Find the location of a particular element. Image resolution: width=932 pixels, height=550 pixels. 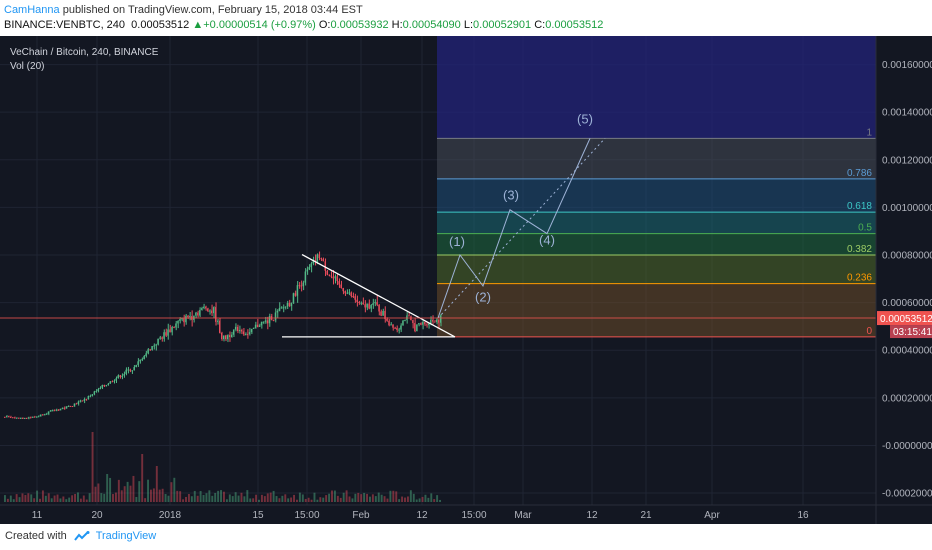

elliott-wave-path is located at coordinates (514, 228).